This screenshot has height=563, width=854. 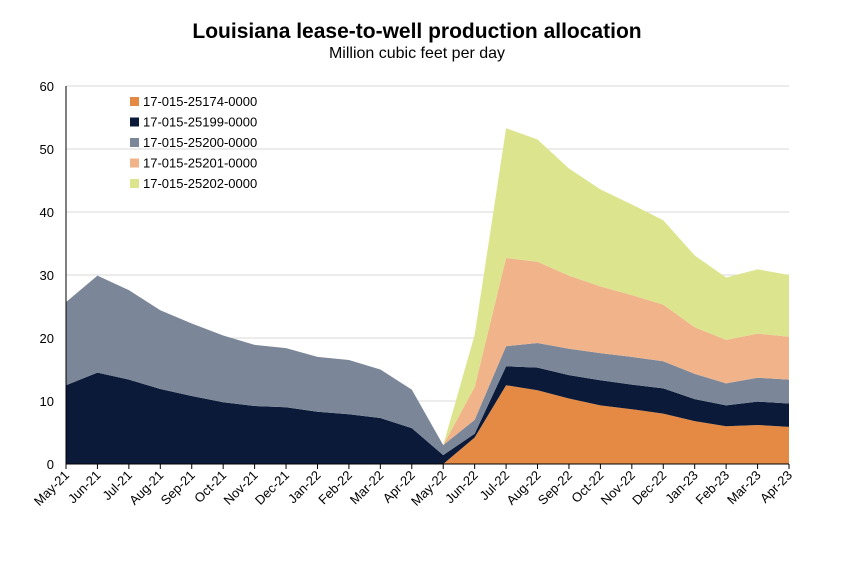 I want to click on y-tick-label: 60, so click(x=47, y=86).